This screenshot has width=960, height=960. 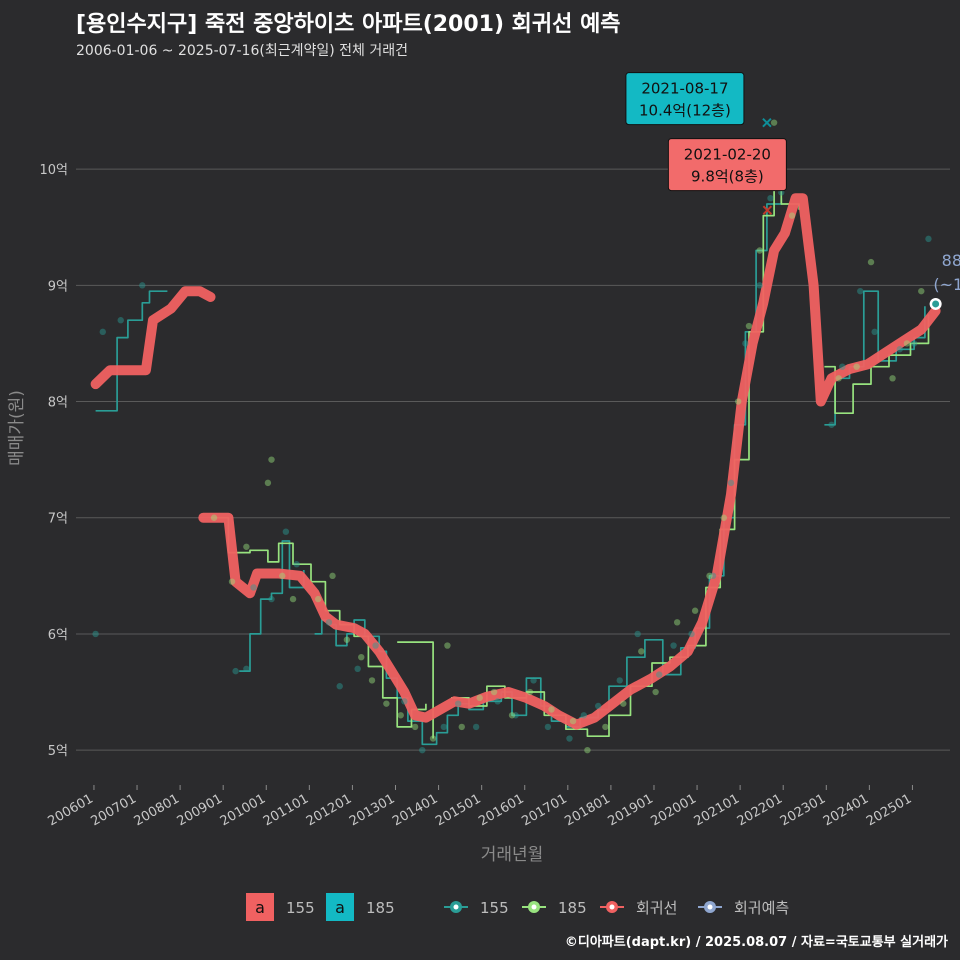 What do you see at coordinates (674, 810) in the screenshot?
I see `x-tick-label: 202001` at bounding box center [674, 810].